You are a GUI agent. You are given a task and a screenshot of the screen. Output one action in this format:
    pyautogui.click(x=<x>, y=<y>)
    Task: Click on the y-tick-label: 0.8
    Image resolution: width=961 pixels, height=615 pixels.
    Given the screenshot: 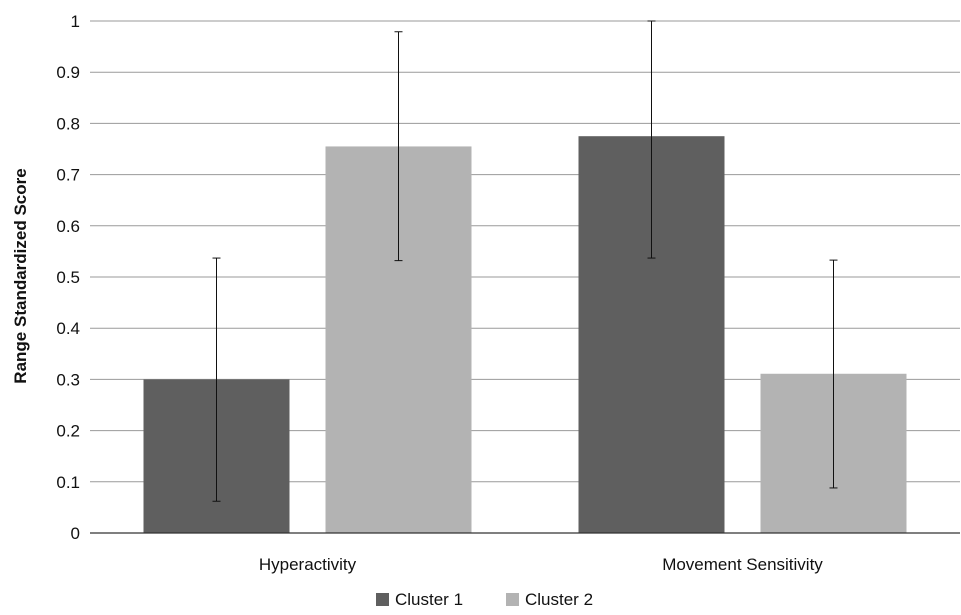 What is the action you would take?
    pyautogui.click(x=68, y=123)
    